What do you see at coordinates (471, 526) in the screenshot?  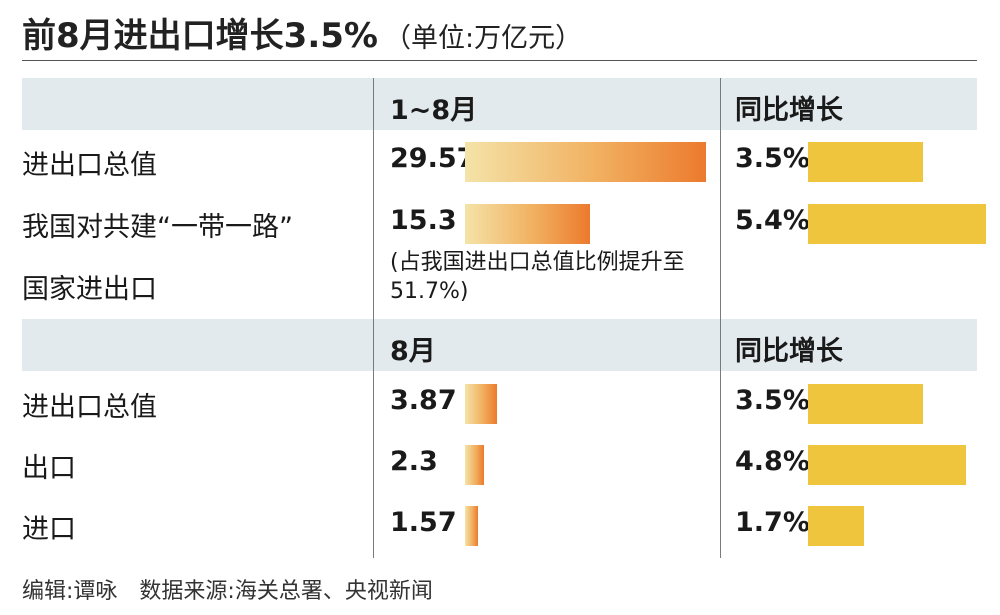 I see `value-bar-import` at bounding box center [471, 526].